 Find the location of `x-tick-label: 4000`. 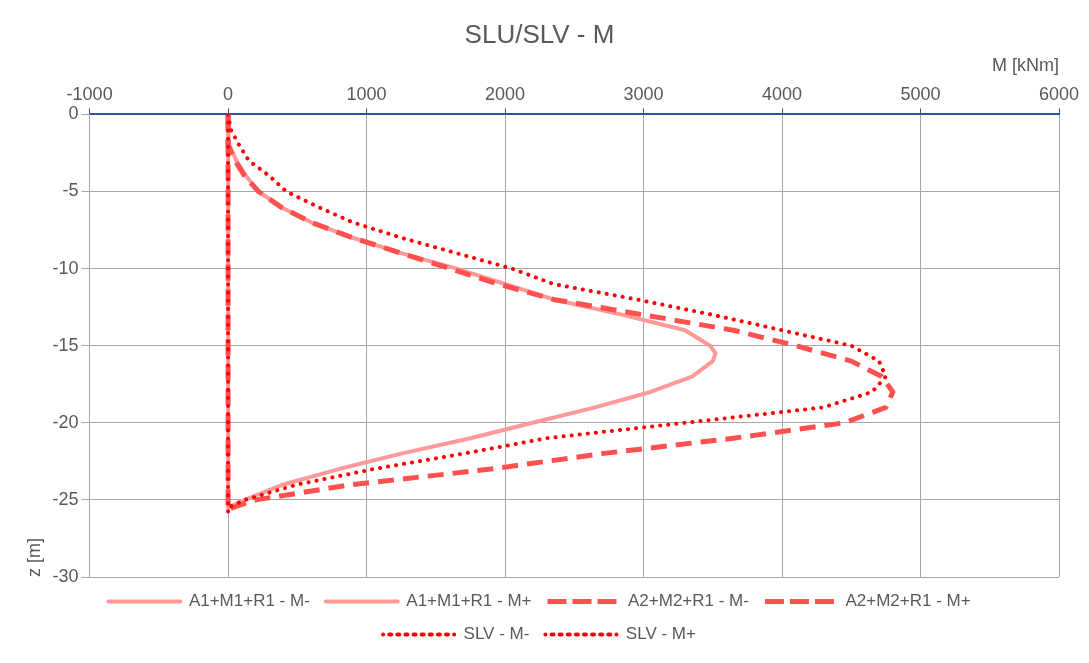

x-tick-label: 4000 is located at coordinates (782, 93).